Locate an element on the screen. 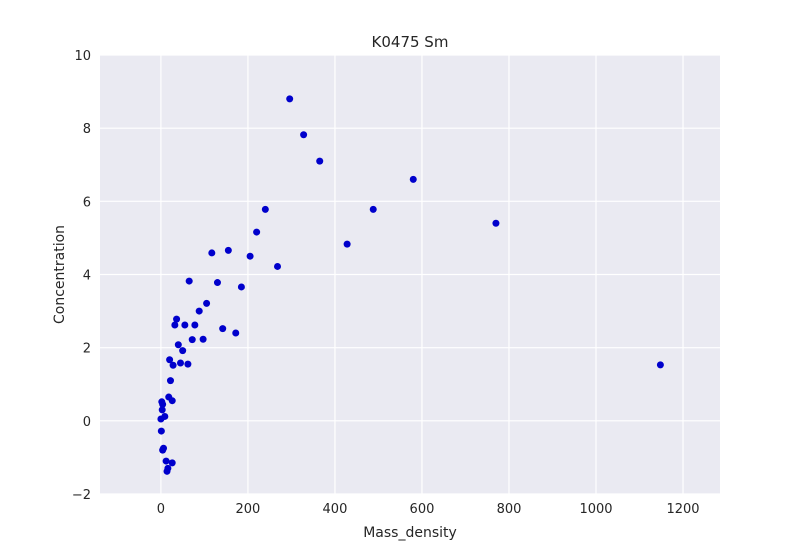 The width and height of the screenshot is (800, 550). x-tick-label: 1000 is located at coordinates (595, 509).